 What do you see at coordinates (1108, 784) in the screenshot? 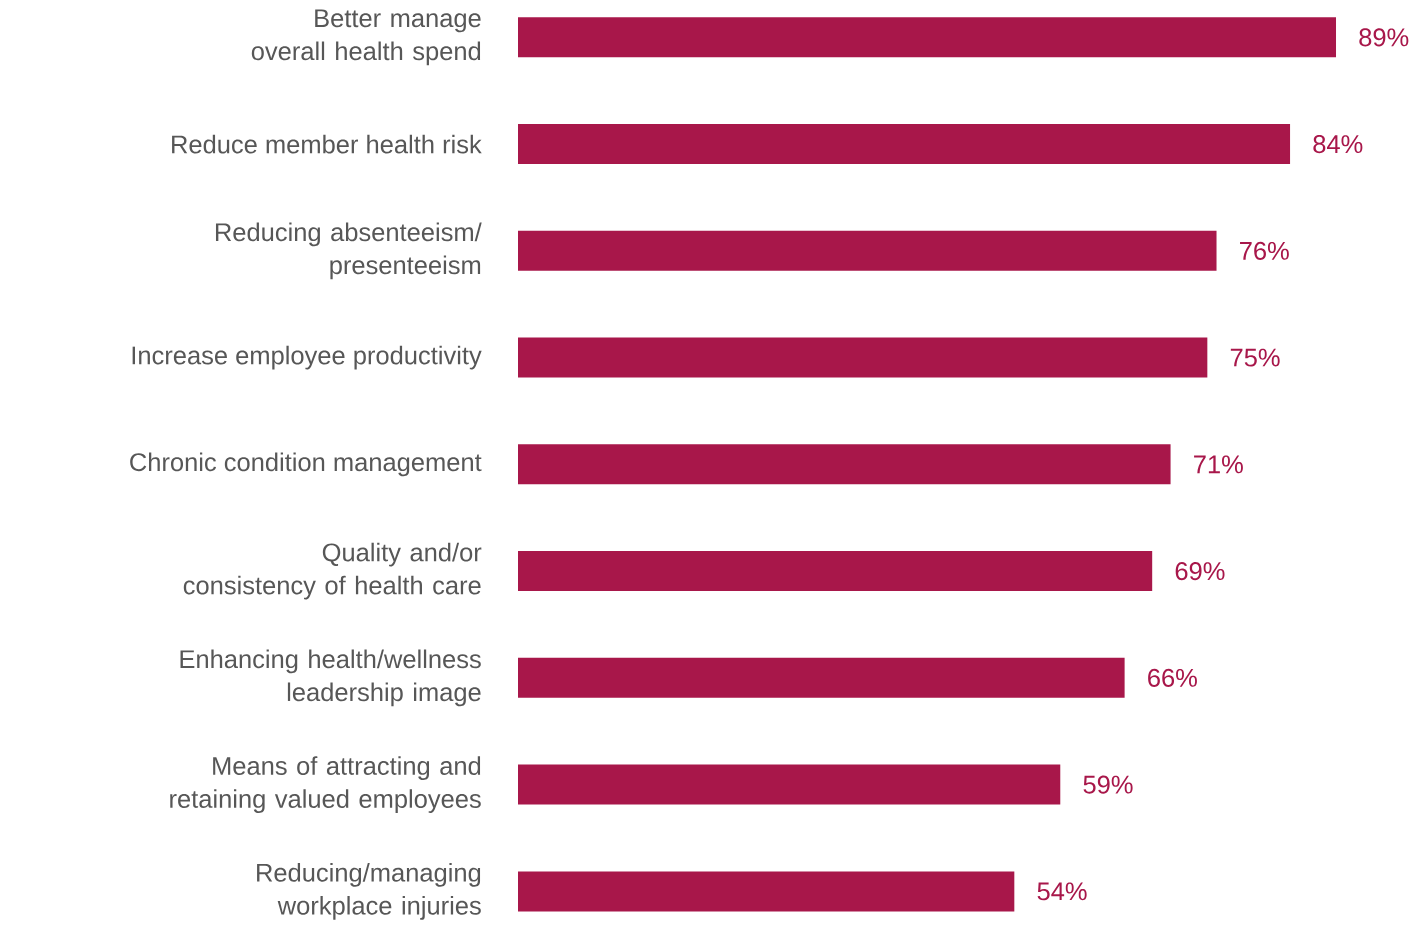
I see `data-label: 59%` at bounding box center [1108, 784].